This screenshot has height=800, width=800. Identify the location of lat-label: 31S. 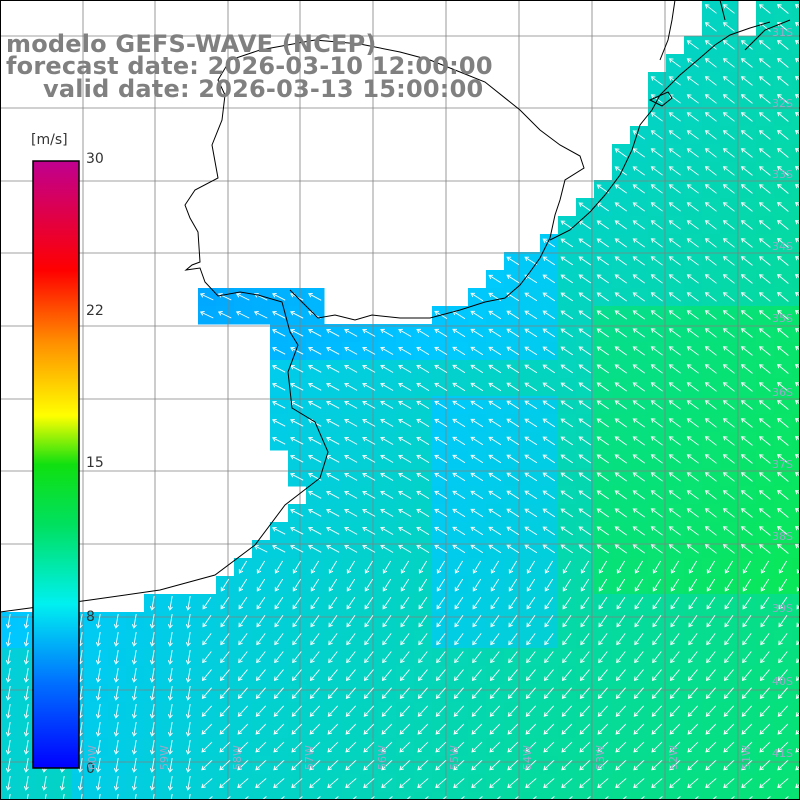
(782, 32).